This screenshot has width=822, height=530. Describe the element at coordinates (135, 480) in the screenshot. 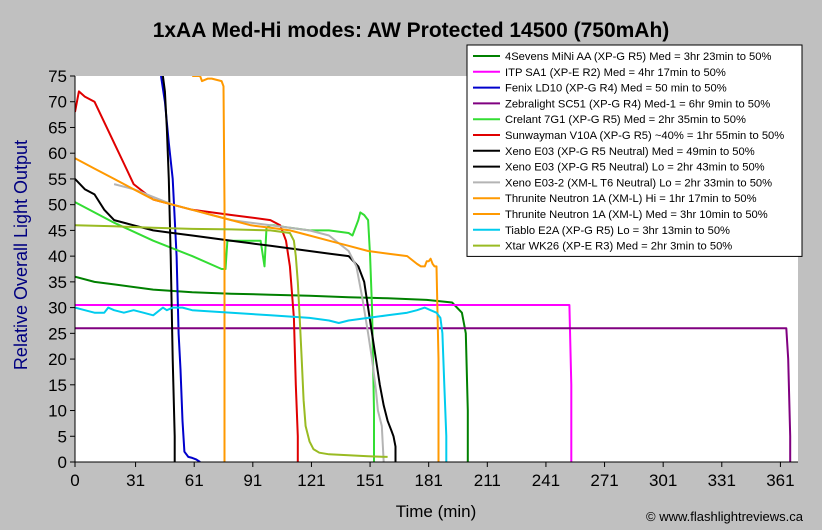

I see `x-tick-label: 31` at that location.